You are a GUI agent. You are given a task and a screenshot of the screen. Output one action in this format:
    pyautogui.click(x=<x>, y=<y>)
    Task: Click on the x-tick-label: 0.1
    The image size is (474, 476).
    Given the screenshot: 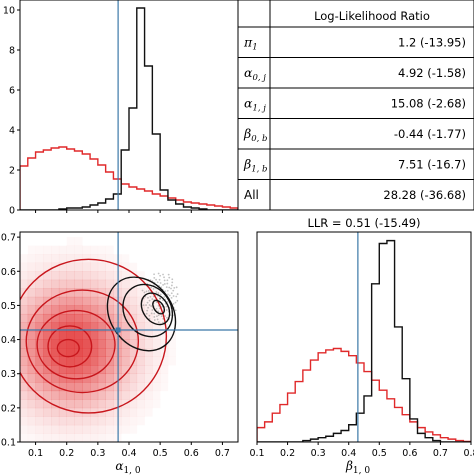 What is the action you would take?
    pyautogui.click(x=35, y=453)
    